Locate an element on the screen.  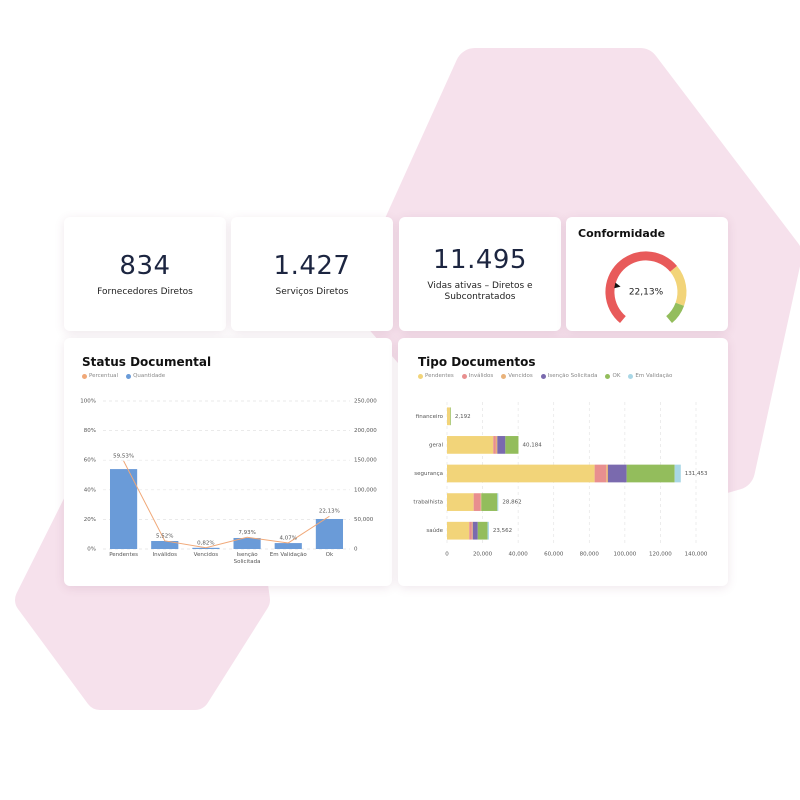
x-tick-label: 0 is located at coordinates (447, 555).